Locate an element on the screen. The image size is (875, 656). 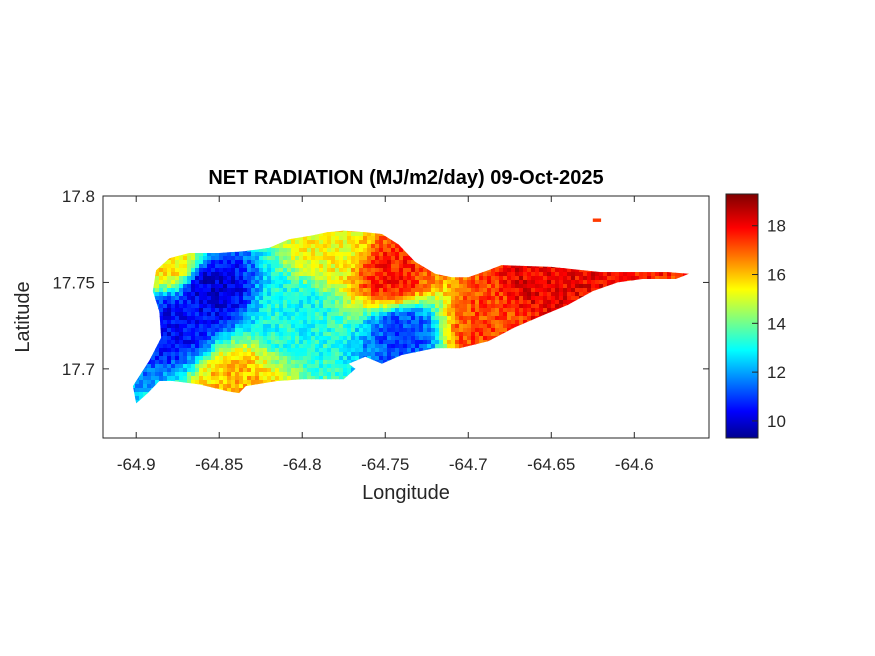
chart-title: NET RADIATION (MJ/m2/day) 09-Oct-2025 is located at coordinates (405, 178).